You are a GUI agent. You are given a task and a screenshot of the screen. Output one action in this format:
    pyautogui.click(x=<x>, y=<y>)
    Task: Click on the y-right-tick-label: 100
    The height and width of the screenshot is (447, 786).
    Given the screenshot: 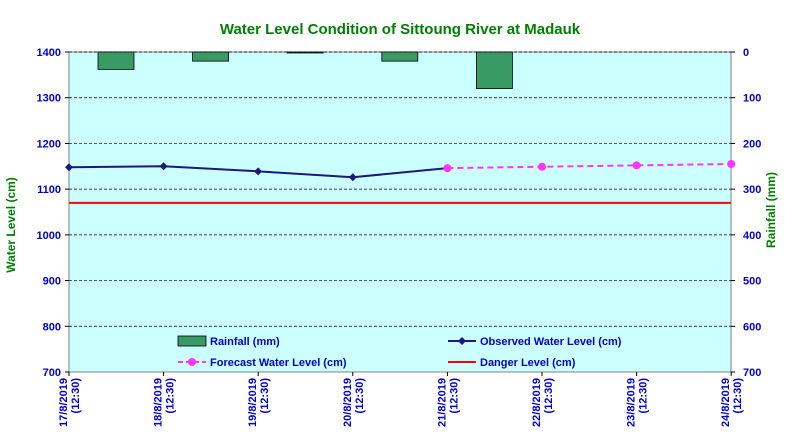 What is the action you would take?
    pyautogui.click(x=752, y=99)
    